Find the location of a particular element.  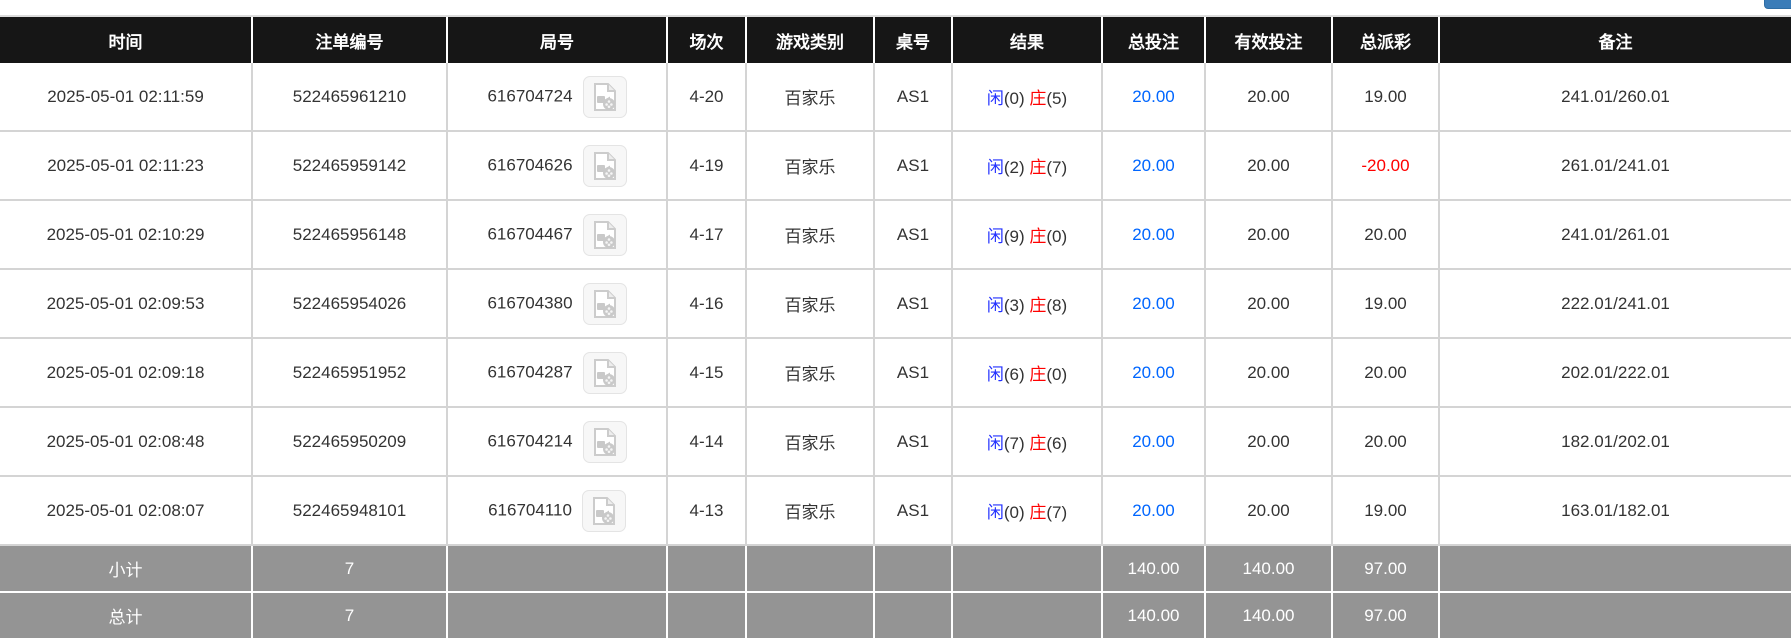

round-cell: 616704214 is located at coordinates (558, 442).